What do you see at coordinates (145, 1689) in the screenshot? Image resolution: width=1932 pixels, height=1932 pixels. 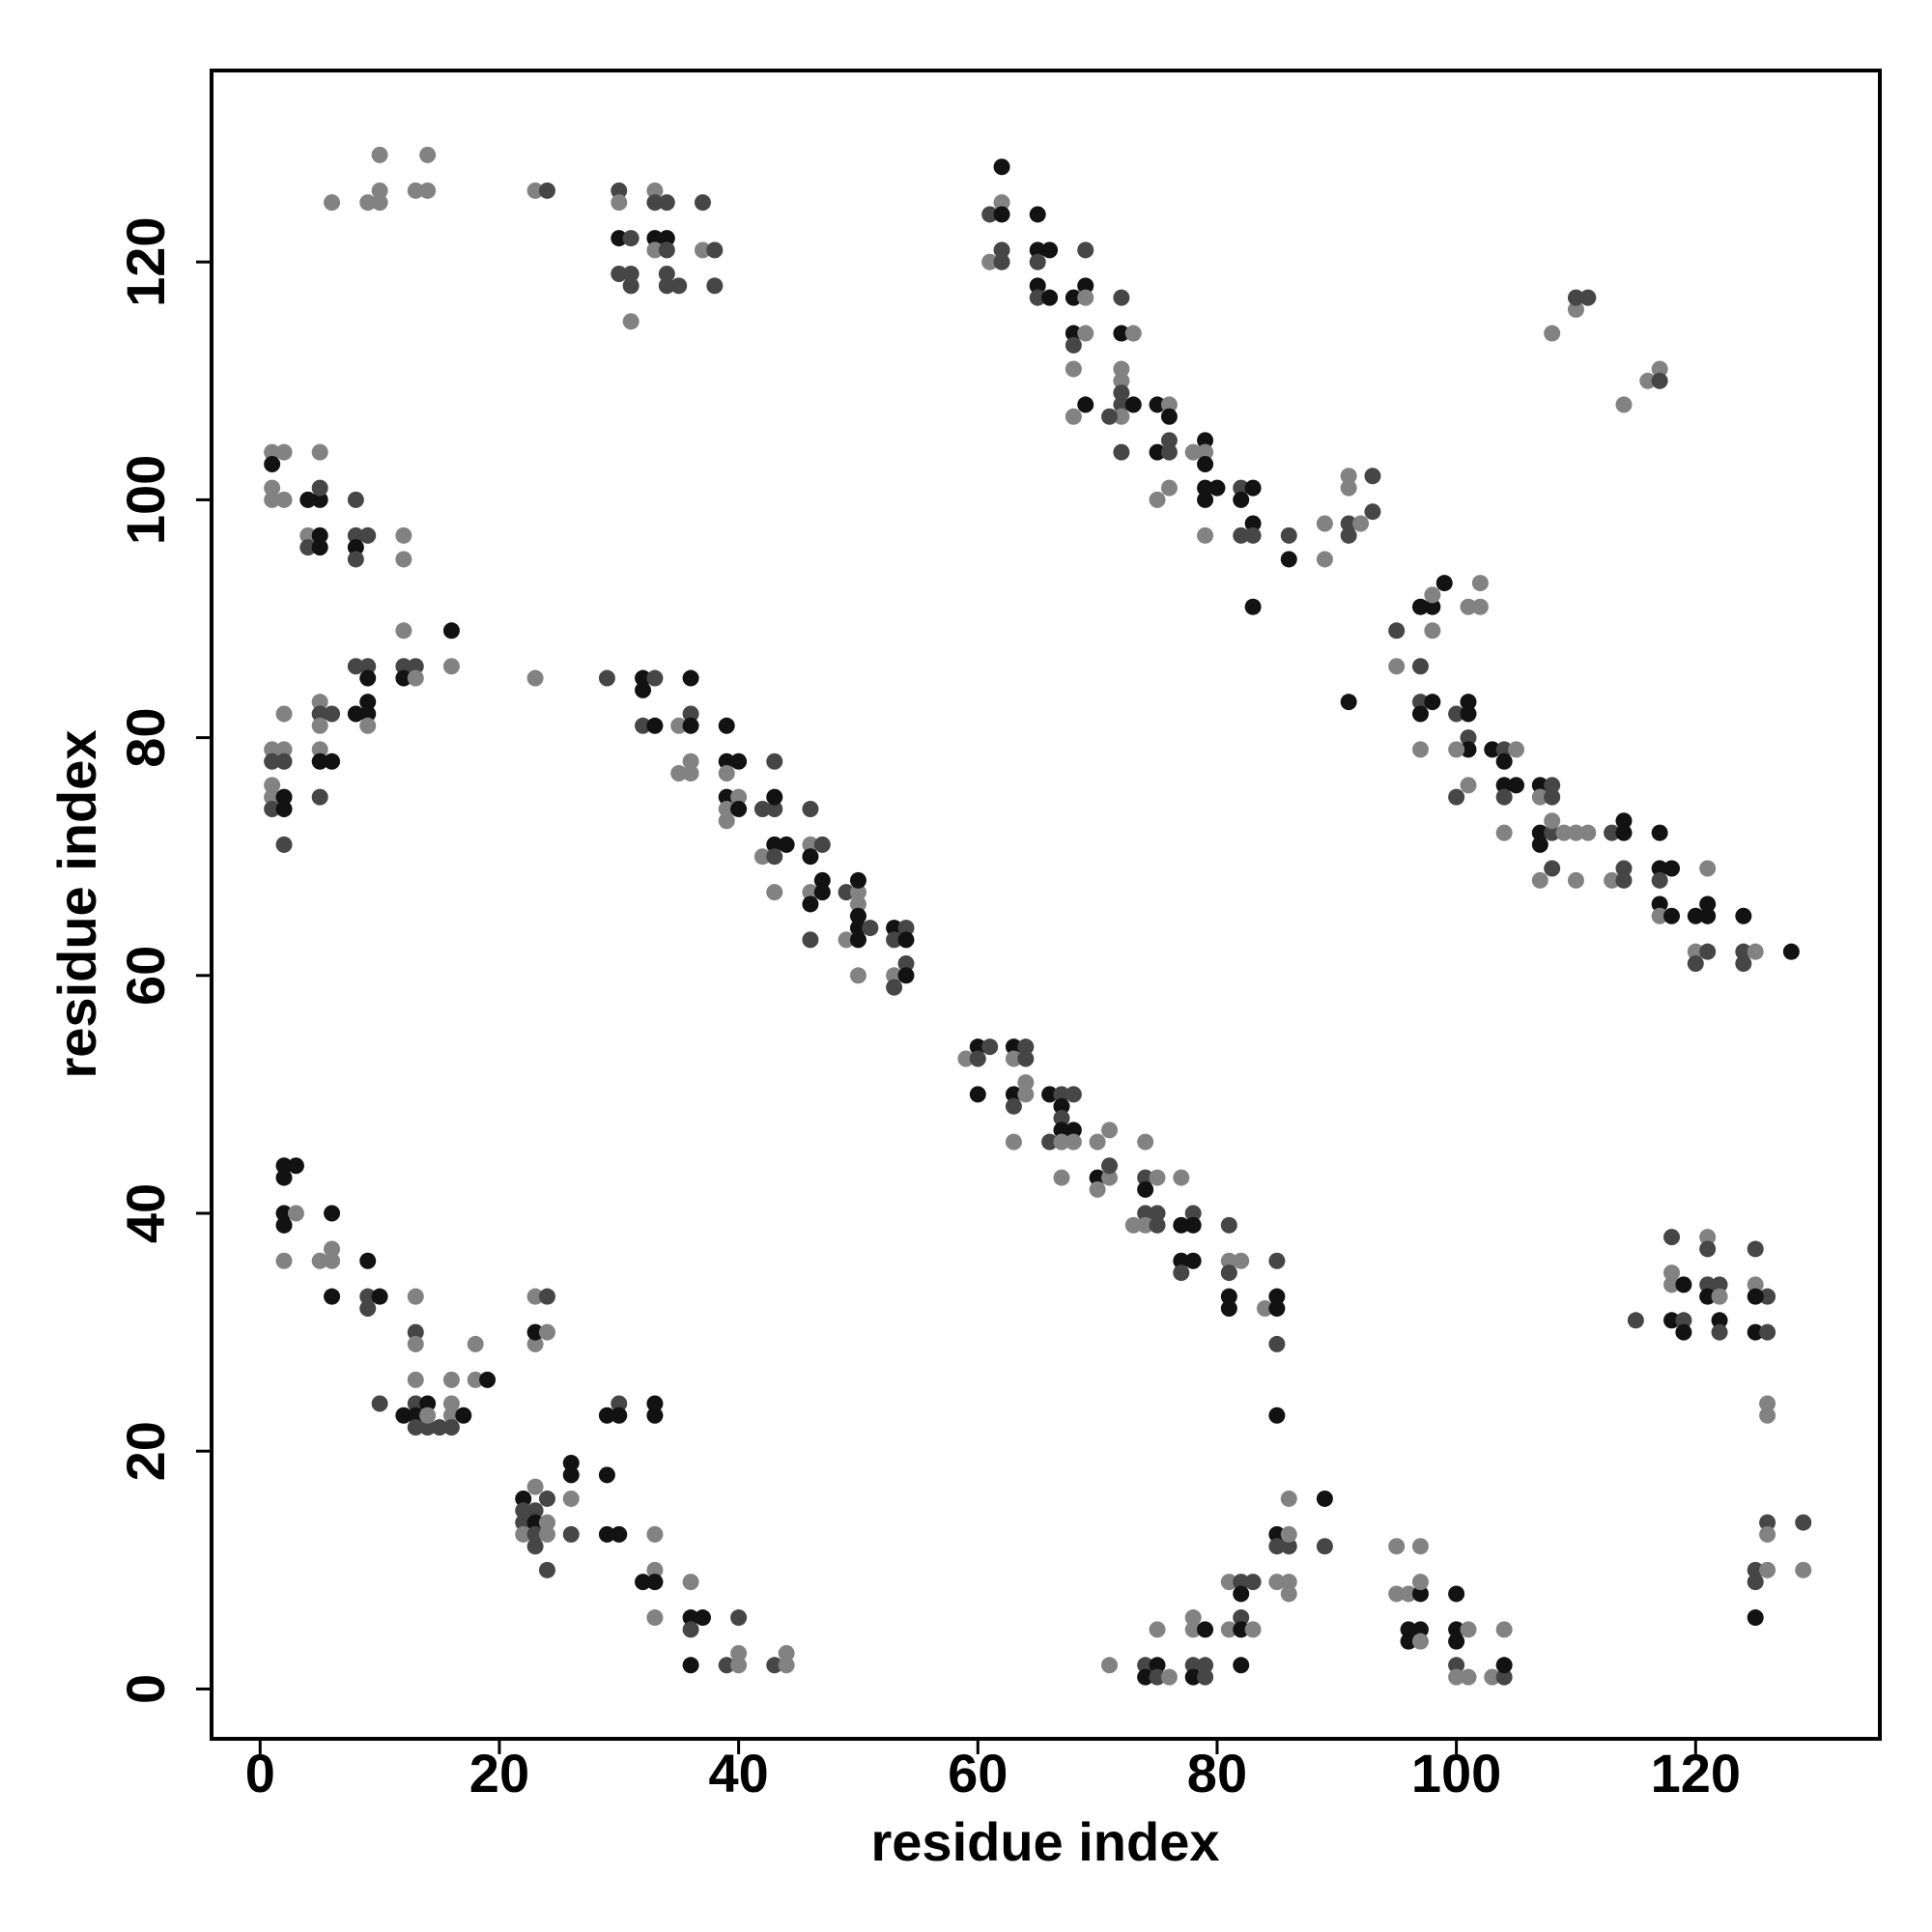 I see `y-tick-label: 0` at bounding box center [145, 1689].